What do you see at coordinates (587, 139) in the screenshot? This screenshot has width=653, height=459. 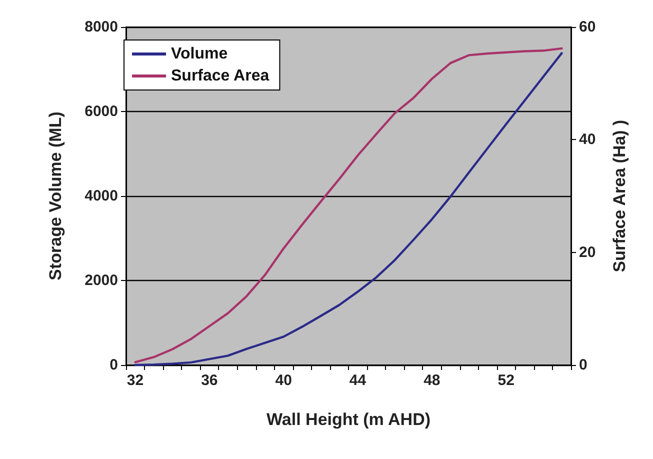 I see `y2-tick-label: 40` at bounding box center [587, 139].